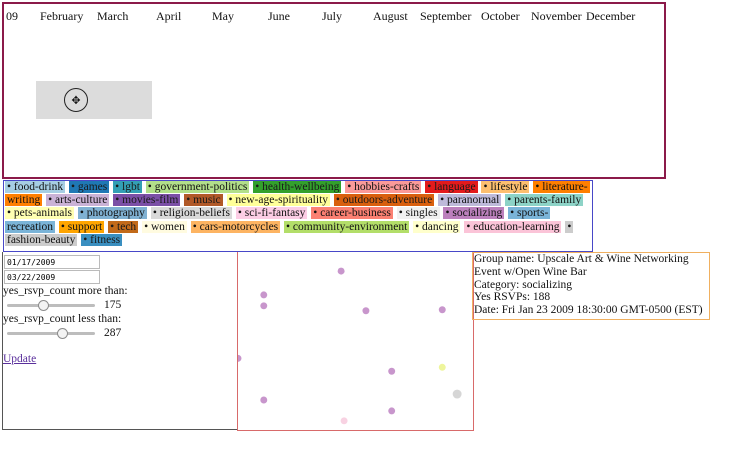  What do you see at coordinates (81, 226) in the screenshot?
I see `category-tag: • support` at bounding box center [81, 226].